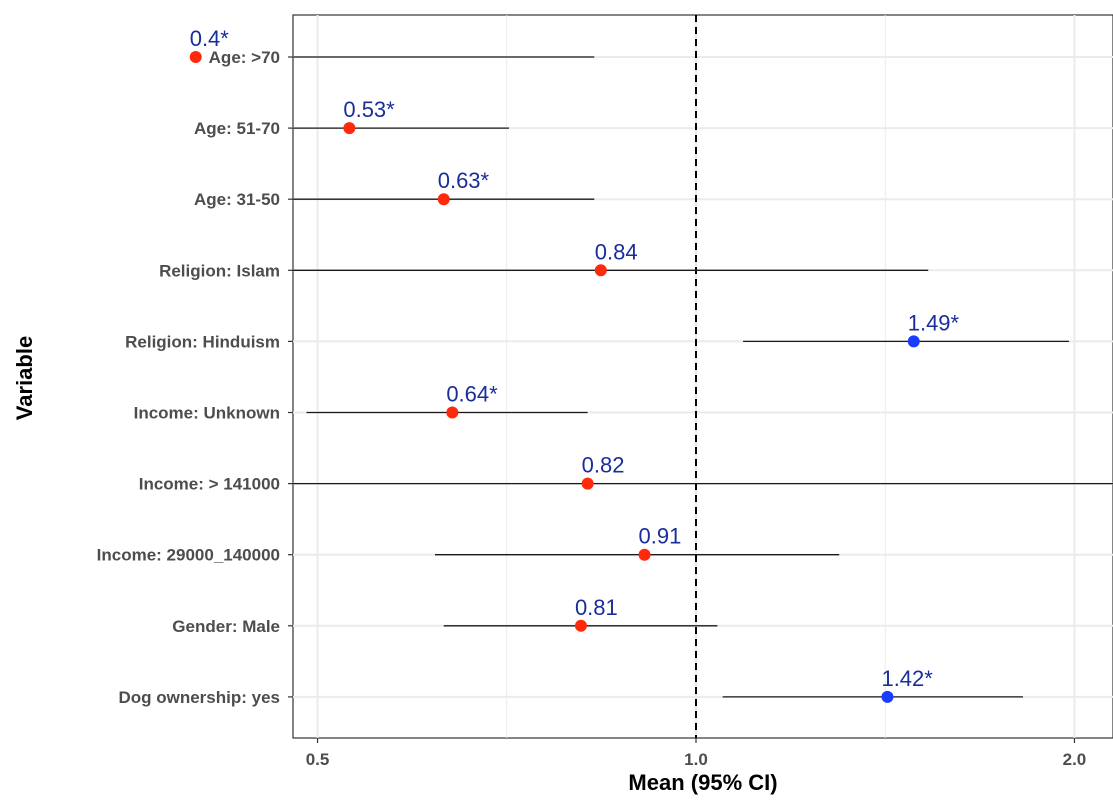 This screenshot has width=1113, height=803. I want to click on y-category-label: Gender: Male, so click(226, 626).